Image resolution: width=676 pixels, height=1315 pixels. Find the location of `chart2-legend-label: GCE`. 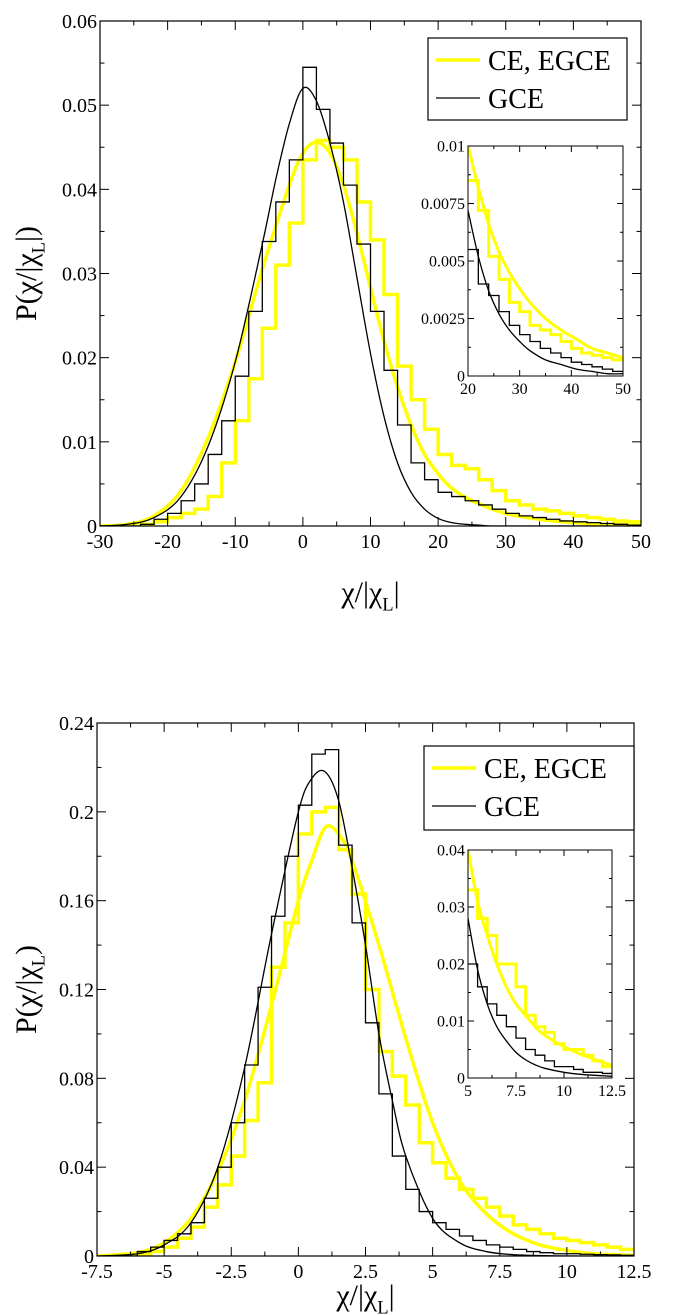

chart2-legend-label: GCE is located at coordinates (512, 807).